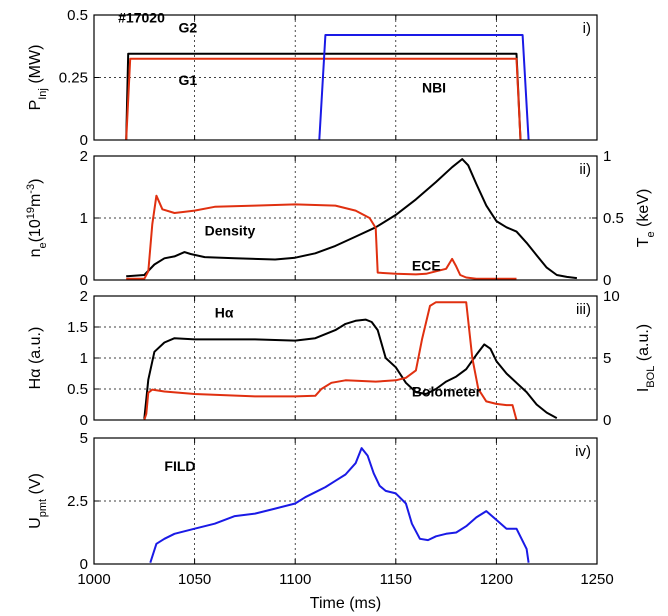 The height and width of the screenshot is (616, 668). I want to click on panel-iii-ytick-label: 2, so click(84, 296).